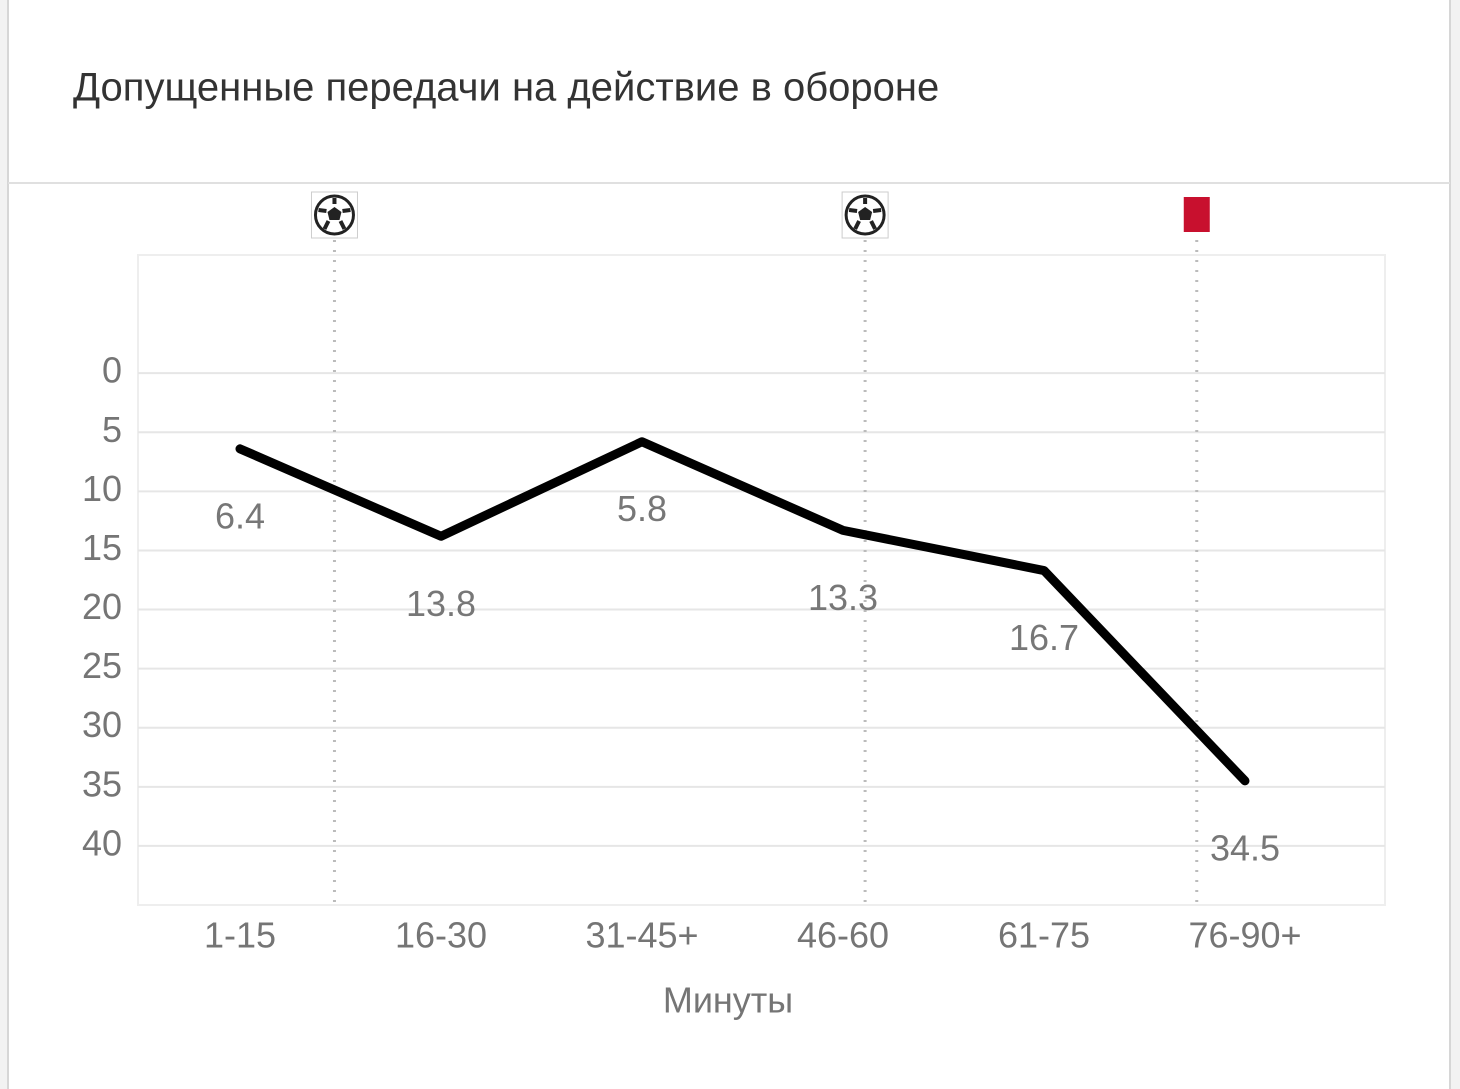 This screenshot has width=1460, height=1089. What do you see at coordinates (641, 935) in the screenshot?
I see `x-tick-label: 31-45+` at bounding box center [641, 935].